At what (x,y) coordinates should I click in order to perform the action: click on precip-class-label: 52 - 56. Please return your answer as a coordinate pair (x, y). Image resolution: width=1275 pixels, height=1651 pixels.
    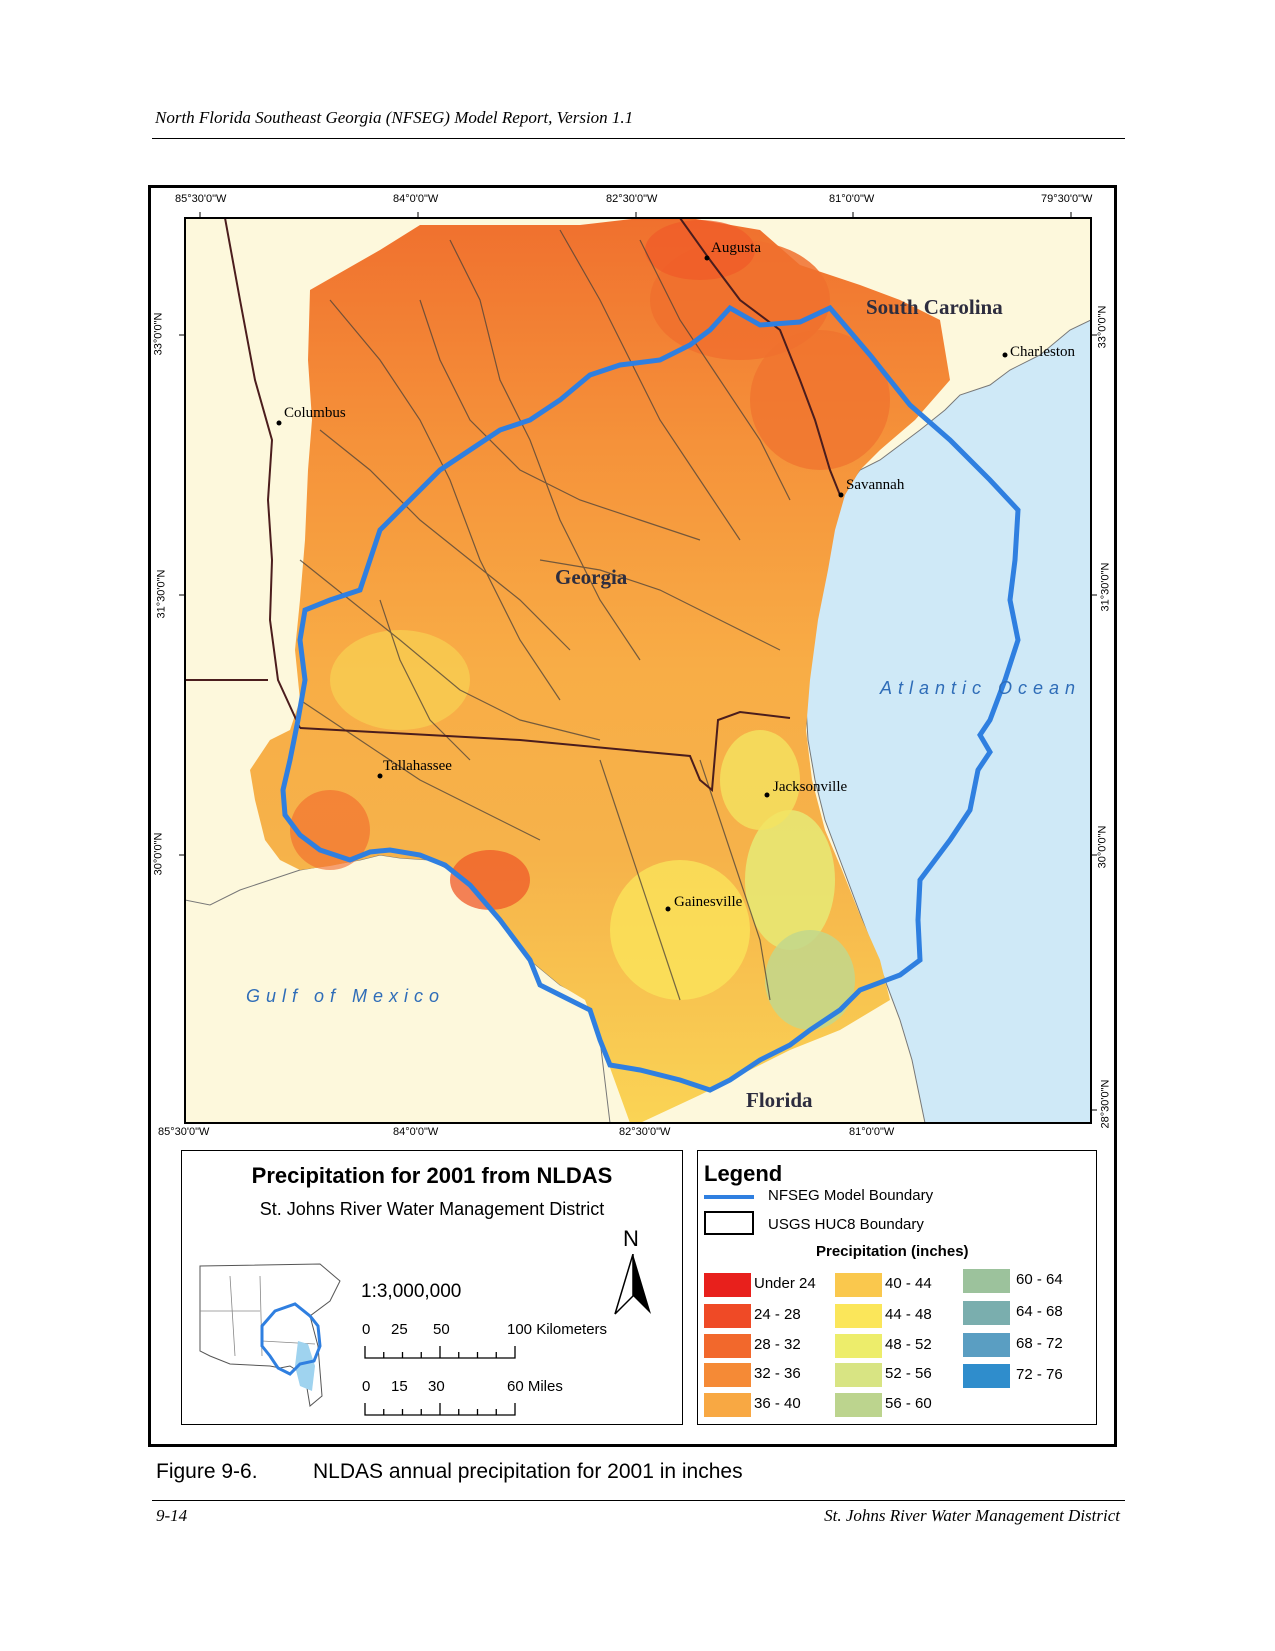
    Looking at the image, I should click on (908, 1373).